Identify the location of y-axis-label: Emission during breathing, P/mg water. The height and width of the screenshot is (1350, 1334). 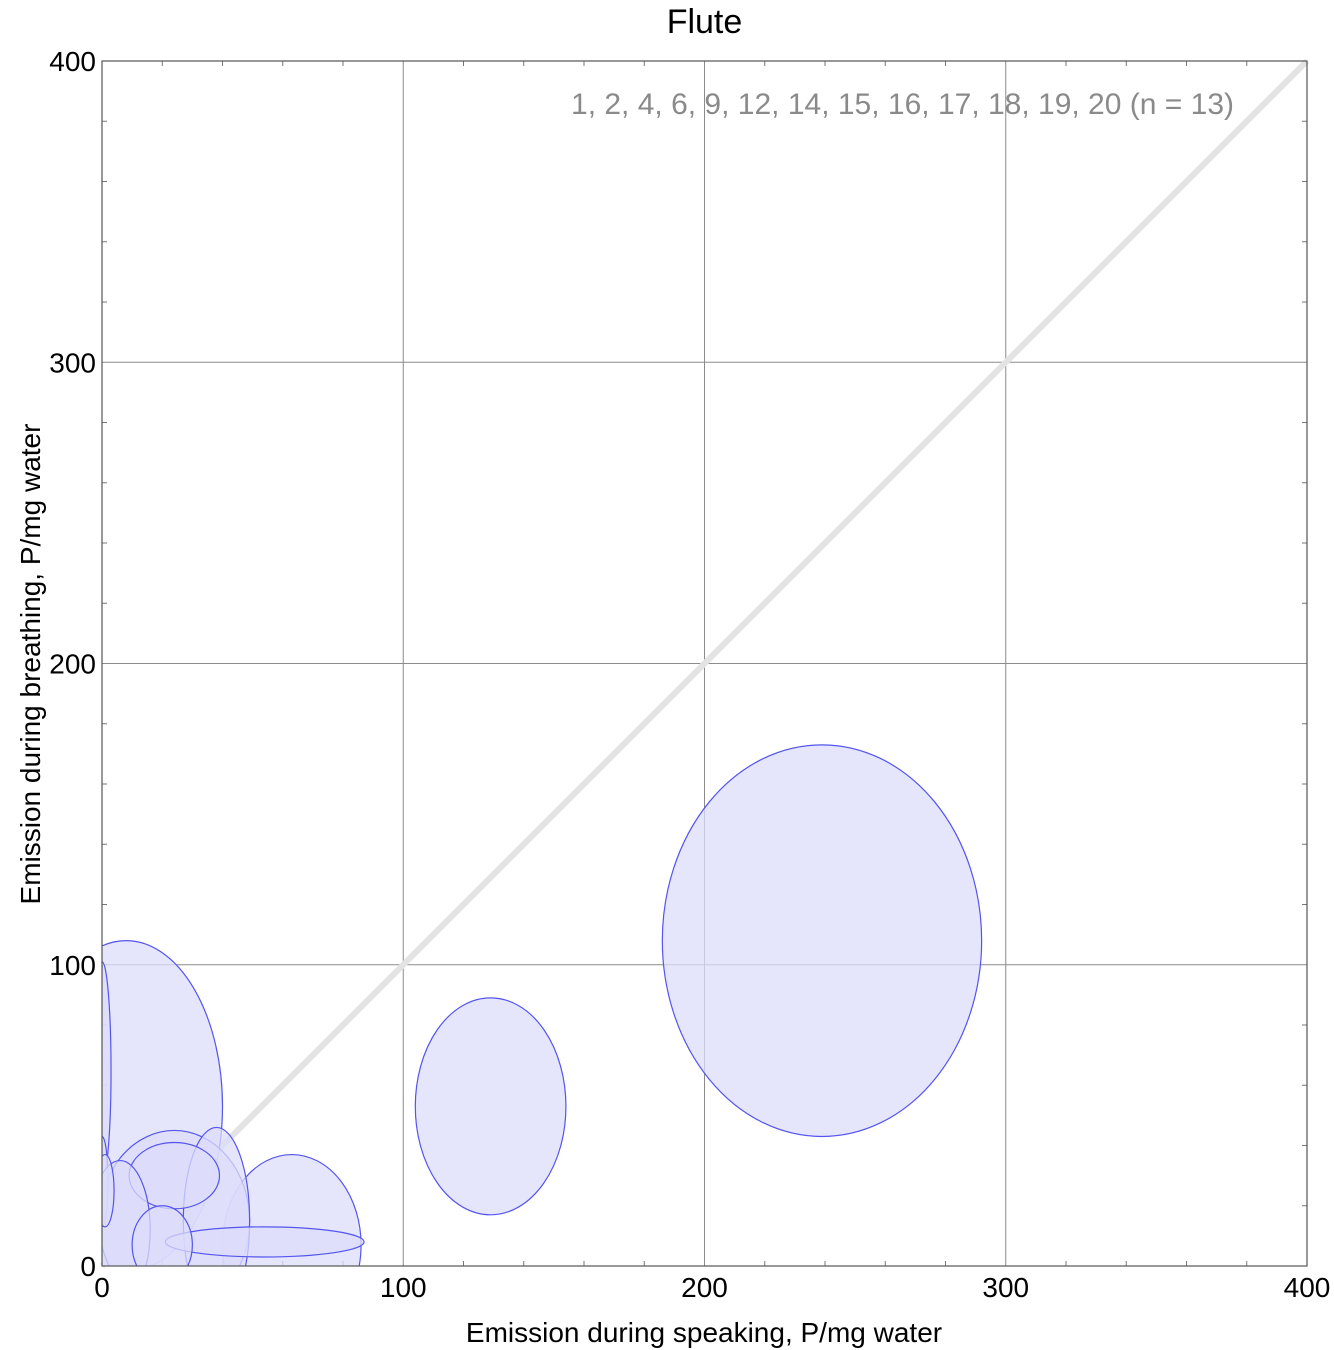
(30, 664).